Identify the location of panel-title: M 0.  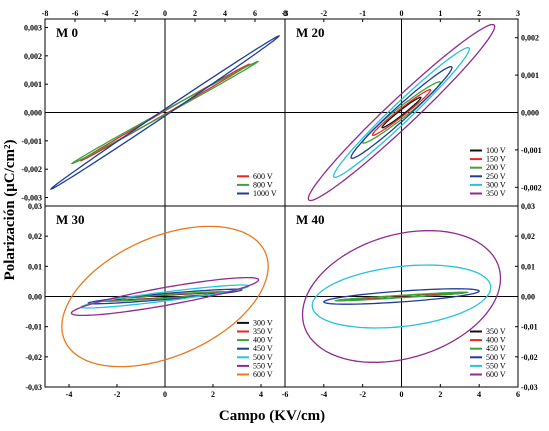
(67, 32).